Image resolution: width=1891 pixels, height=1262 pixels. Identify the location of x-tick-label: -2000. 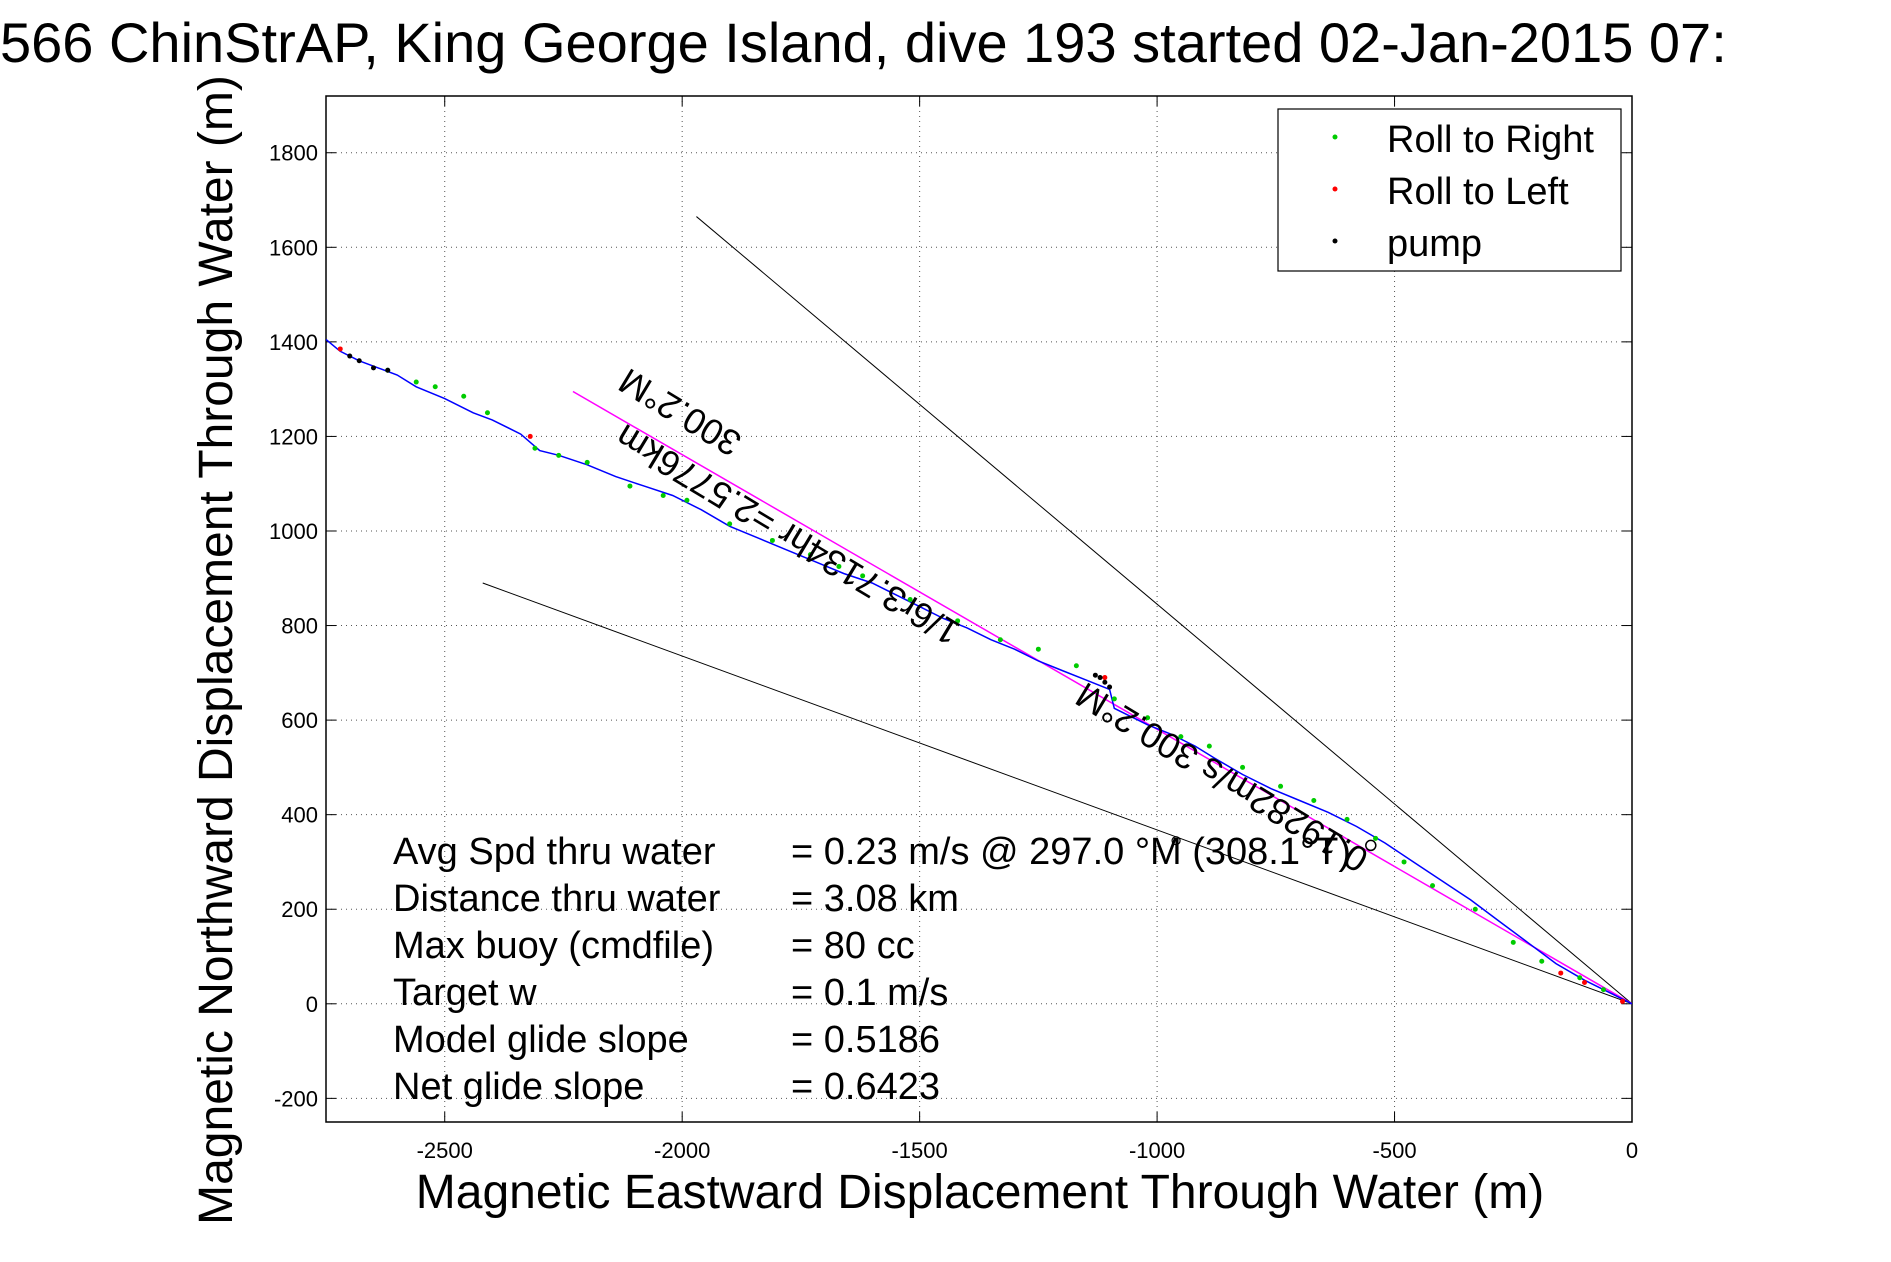
(682, 1150).